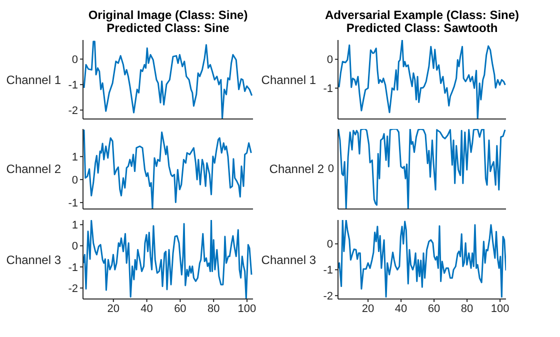  Describe the element at coordinates (421, 28) in the screenshot. I see `chart-subtitle: Predicted Class: Sawtooth` at that location.